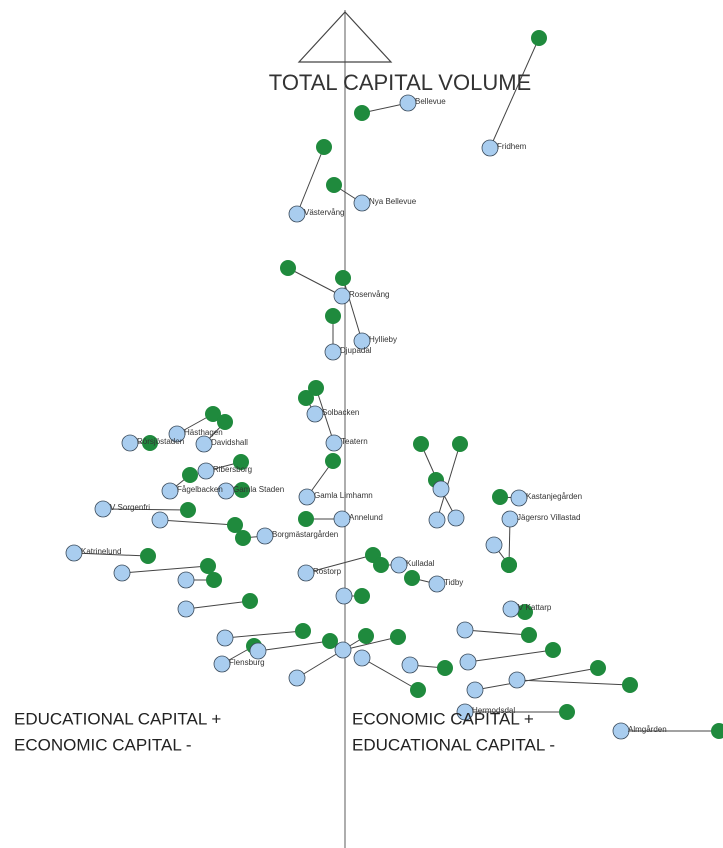 This screenshot has width=723, height=848. I want to click on point-label: Kastanjegården, so click(554, 496).